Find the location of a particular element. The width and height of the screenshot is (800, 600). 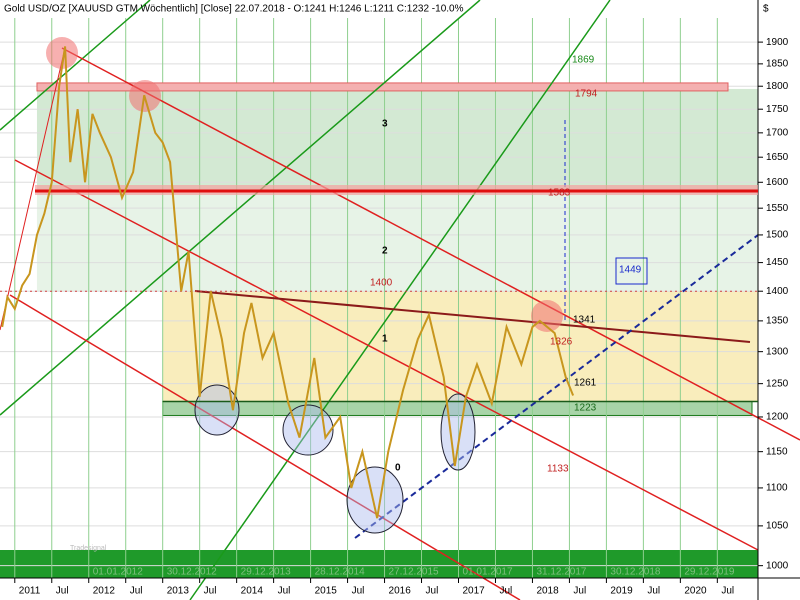

y-tick-label: 1550 is located at coordinates (777, 208).